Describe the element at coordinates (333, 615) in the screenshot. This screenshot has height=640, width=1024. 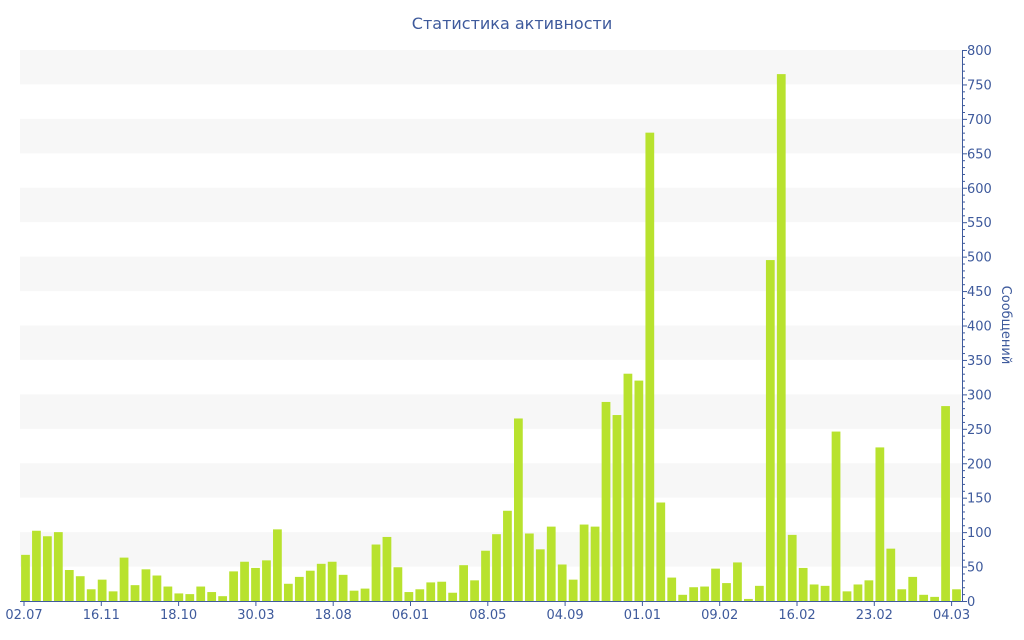
I see `x-tick-label: 18.08` at that location.